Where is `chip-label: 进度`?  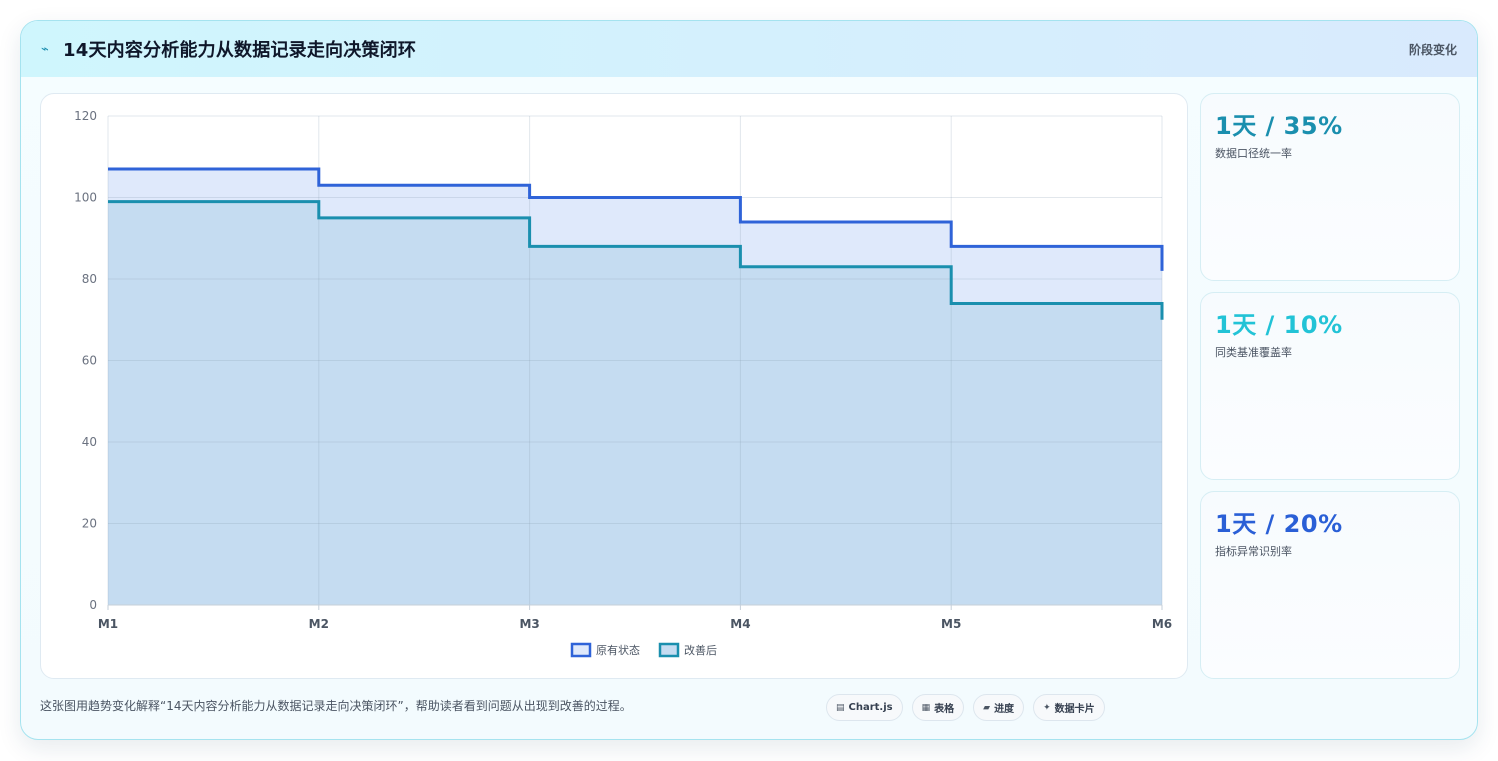 chip-label: 进度 is located at coordinates (1004, 709).